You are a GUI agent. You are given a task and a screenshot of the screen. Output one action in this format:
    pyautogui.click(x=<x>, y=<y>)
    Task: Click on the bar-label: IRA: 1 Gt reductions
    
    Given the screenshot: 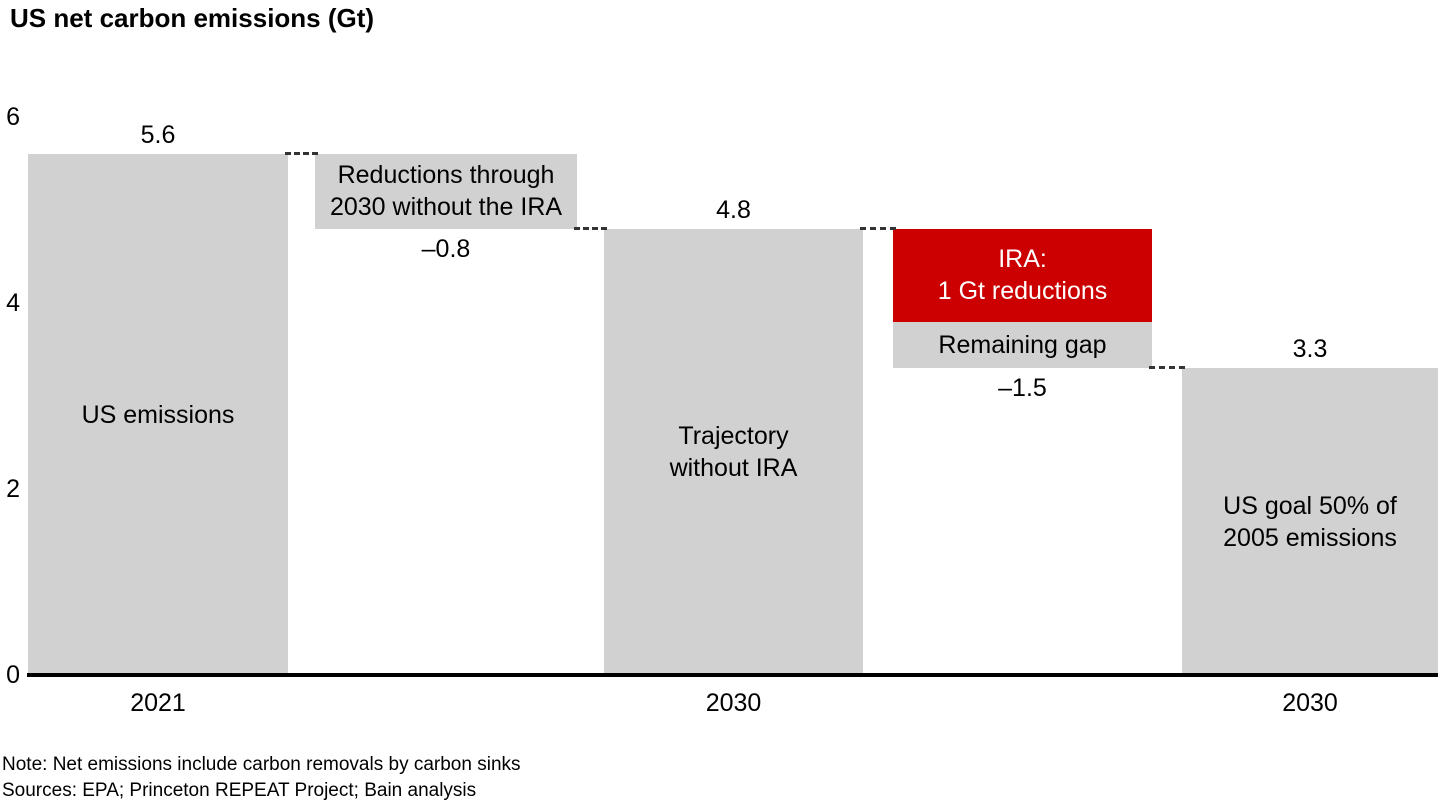 What is the action you would take?
    pyautogui.click(x=1022, y=275)
    